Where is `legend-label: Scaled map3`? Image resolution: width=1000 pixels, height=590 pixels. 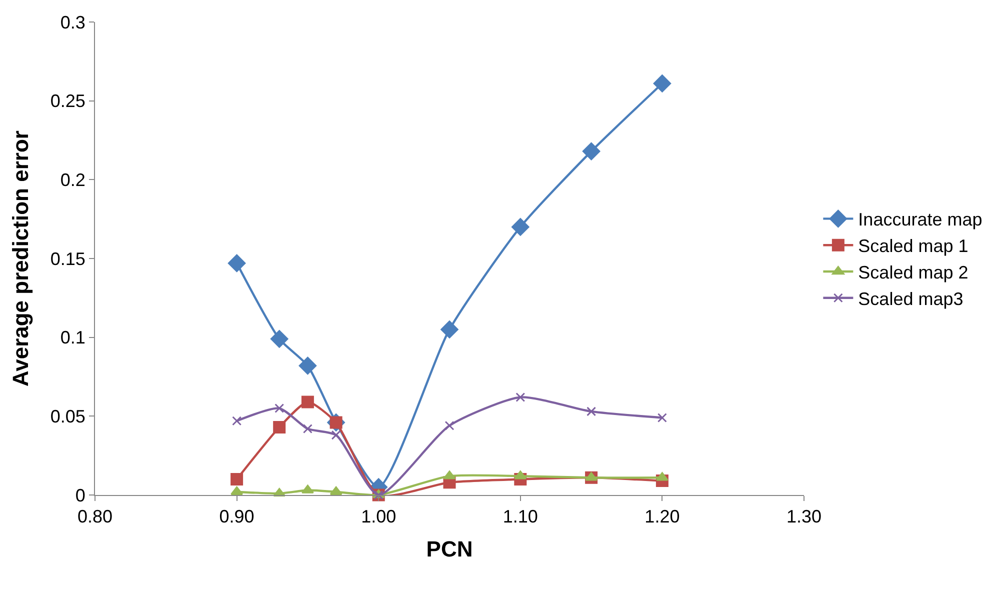 legend-label: Scaled map3 is located at coordinates (911, 298).